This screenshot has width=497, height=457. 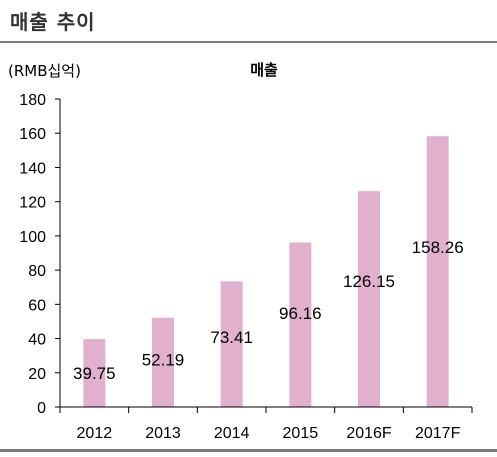 I want to click on bar-2014, so click(x=231, y=344).